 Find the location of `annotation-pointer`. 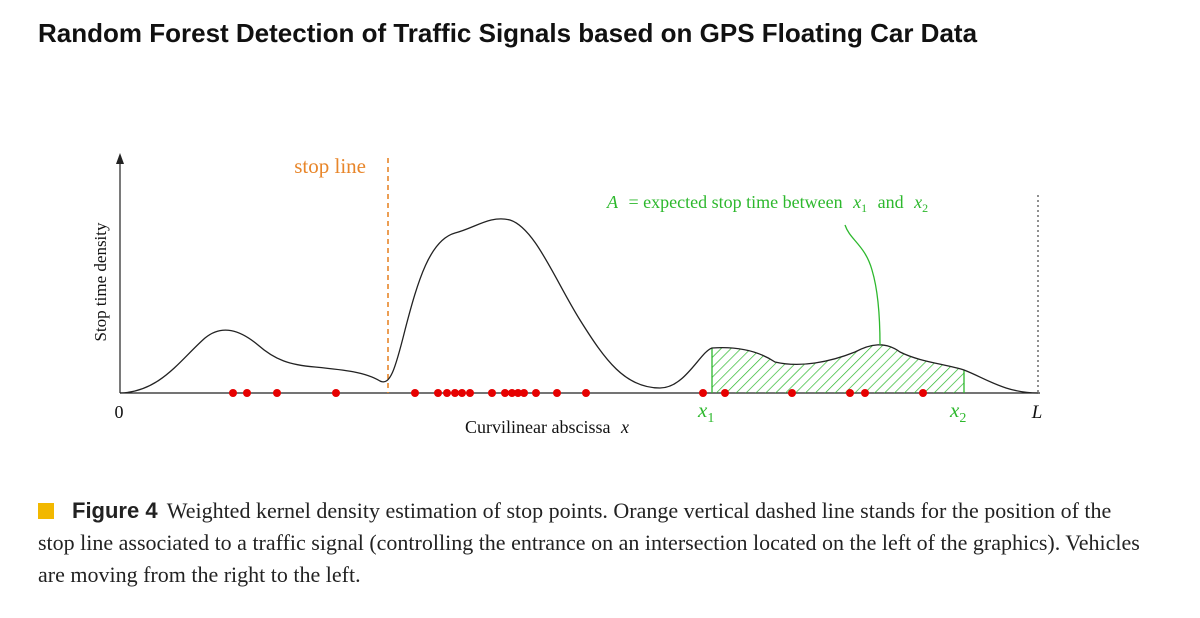

annotation-pointer is located at coordinates (862, 285).